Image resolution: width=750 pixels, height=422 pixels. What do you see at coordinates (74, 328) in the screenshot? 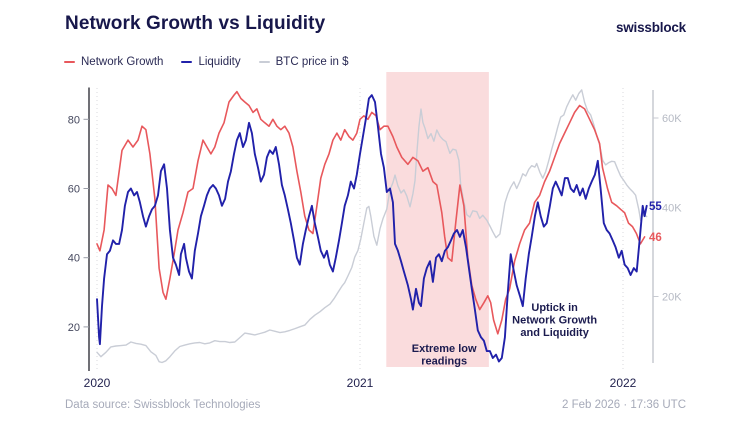
I see `svg-text: 20` at bounding box center [74, 328].